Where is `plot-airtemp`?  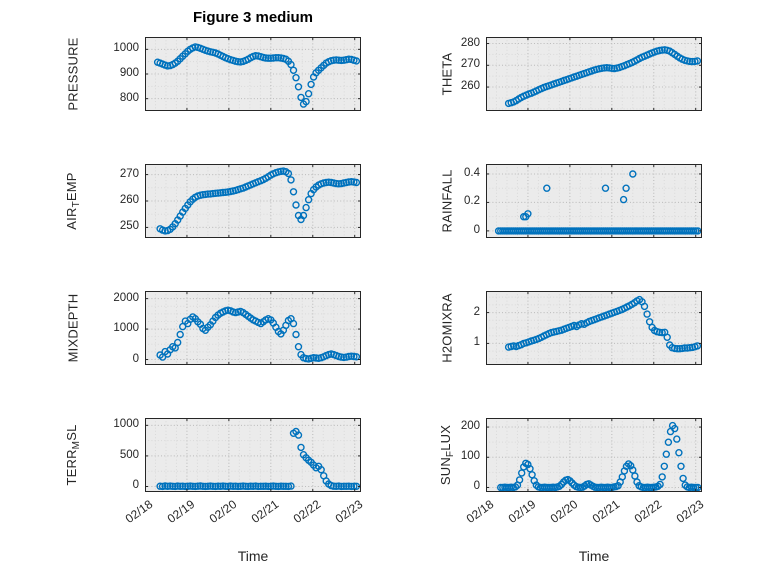 plot-airtemp is located at coordinates (252, 201).